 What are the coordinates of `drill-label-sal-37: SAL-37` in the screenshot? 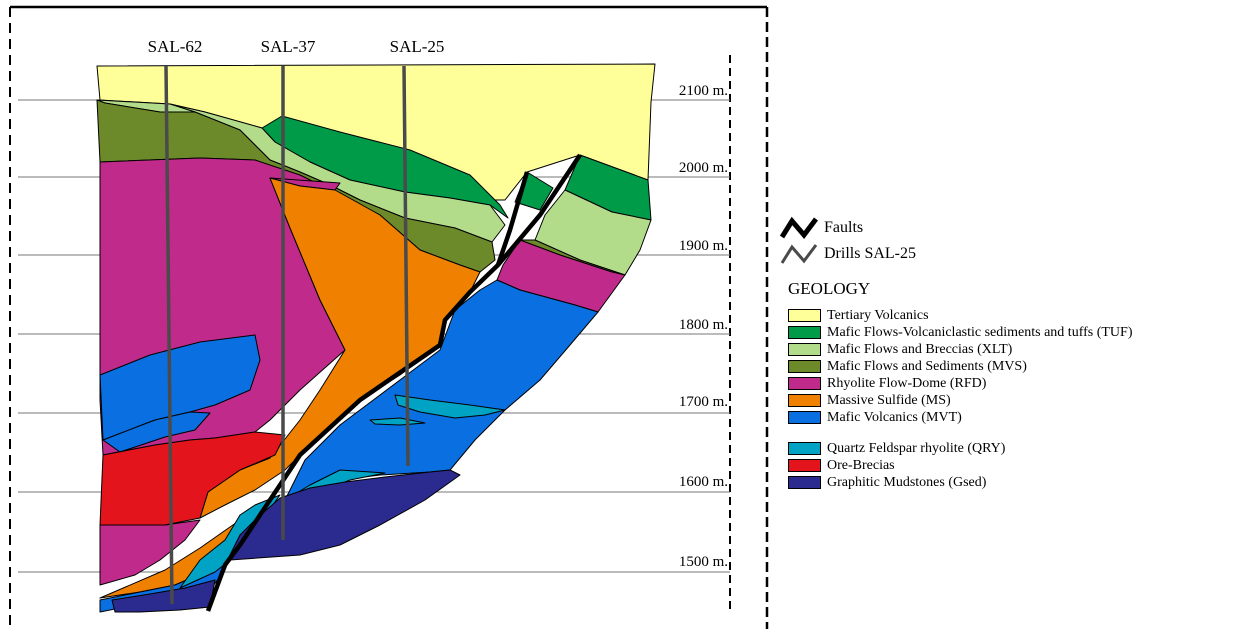 It's located at (288, 46).